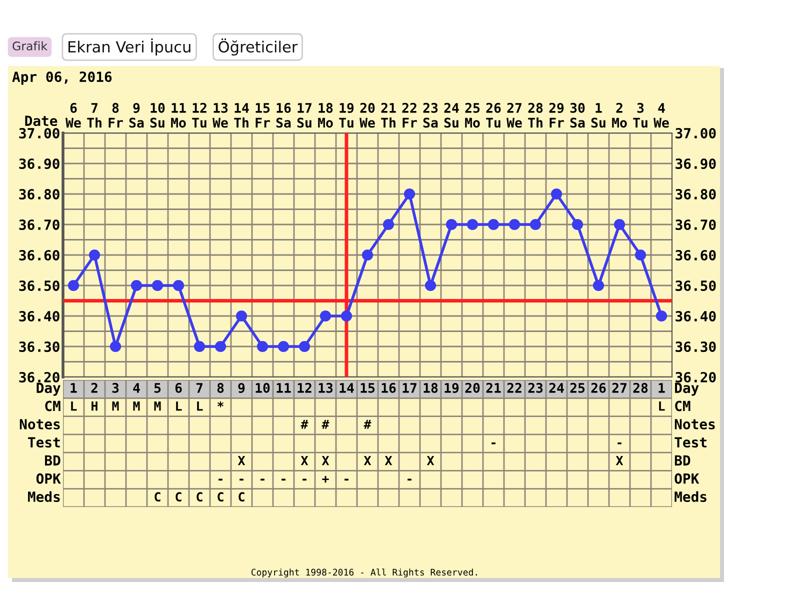 This screenshot has height=590, width=800. I want to click on y-tick-label: 36.30, so click(39, 346).